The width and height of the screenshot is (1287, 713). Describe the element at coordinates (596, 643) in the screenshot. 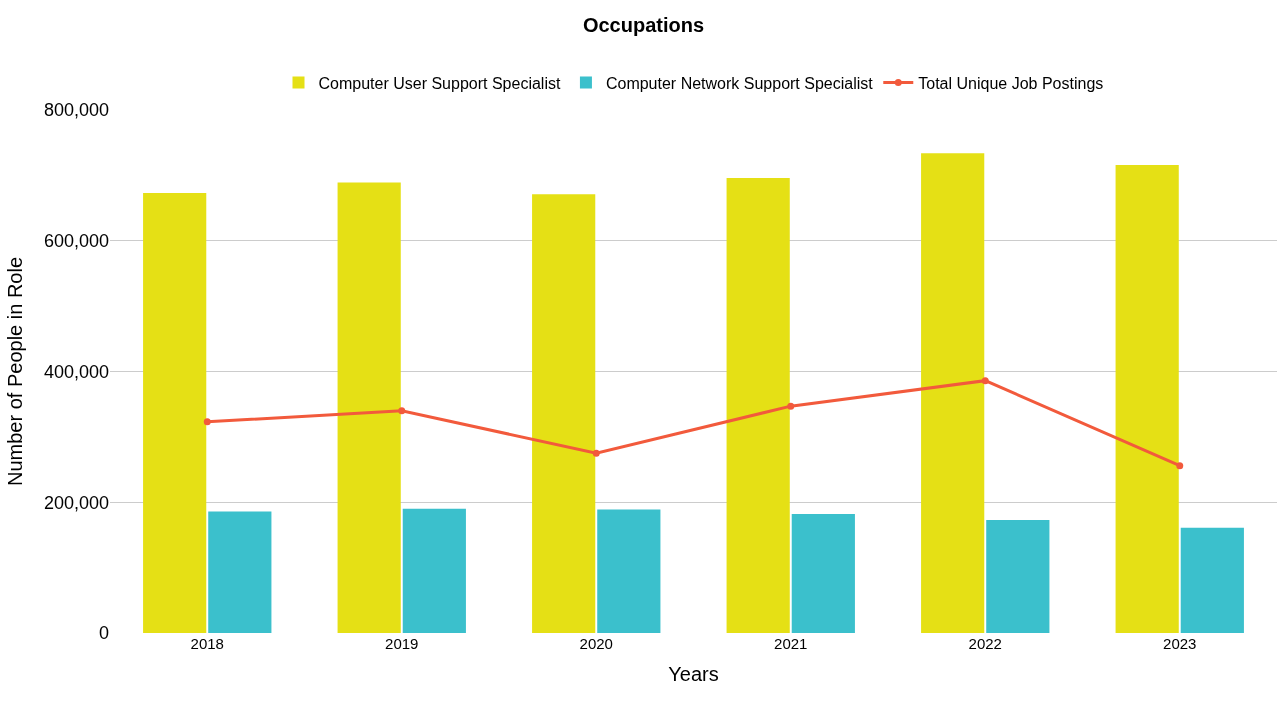

I see `x-tick-label: 2020` at that location.